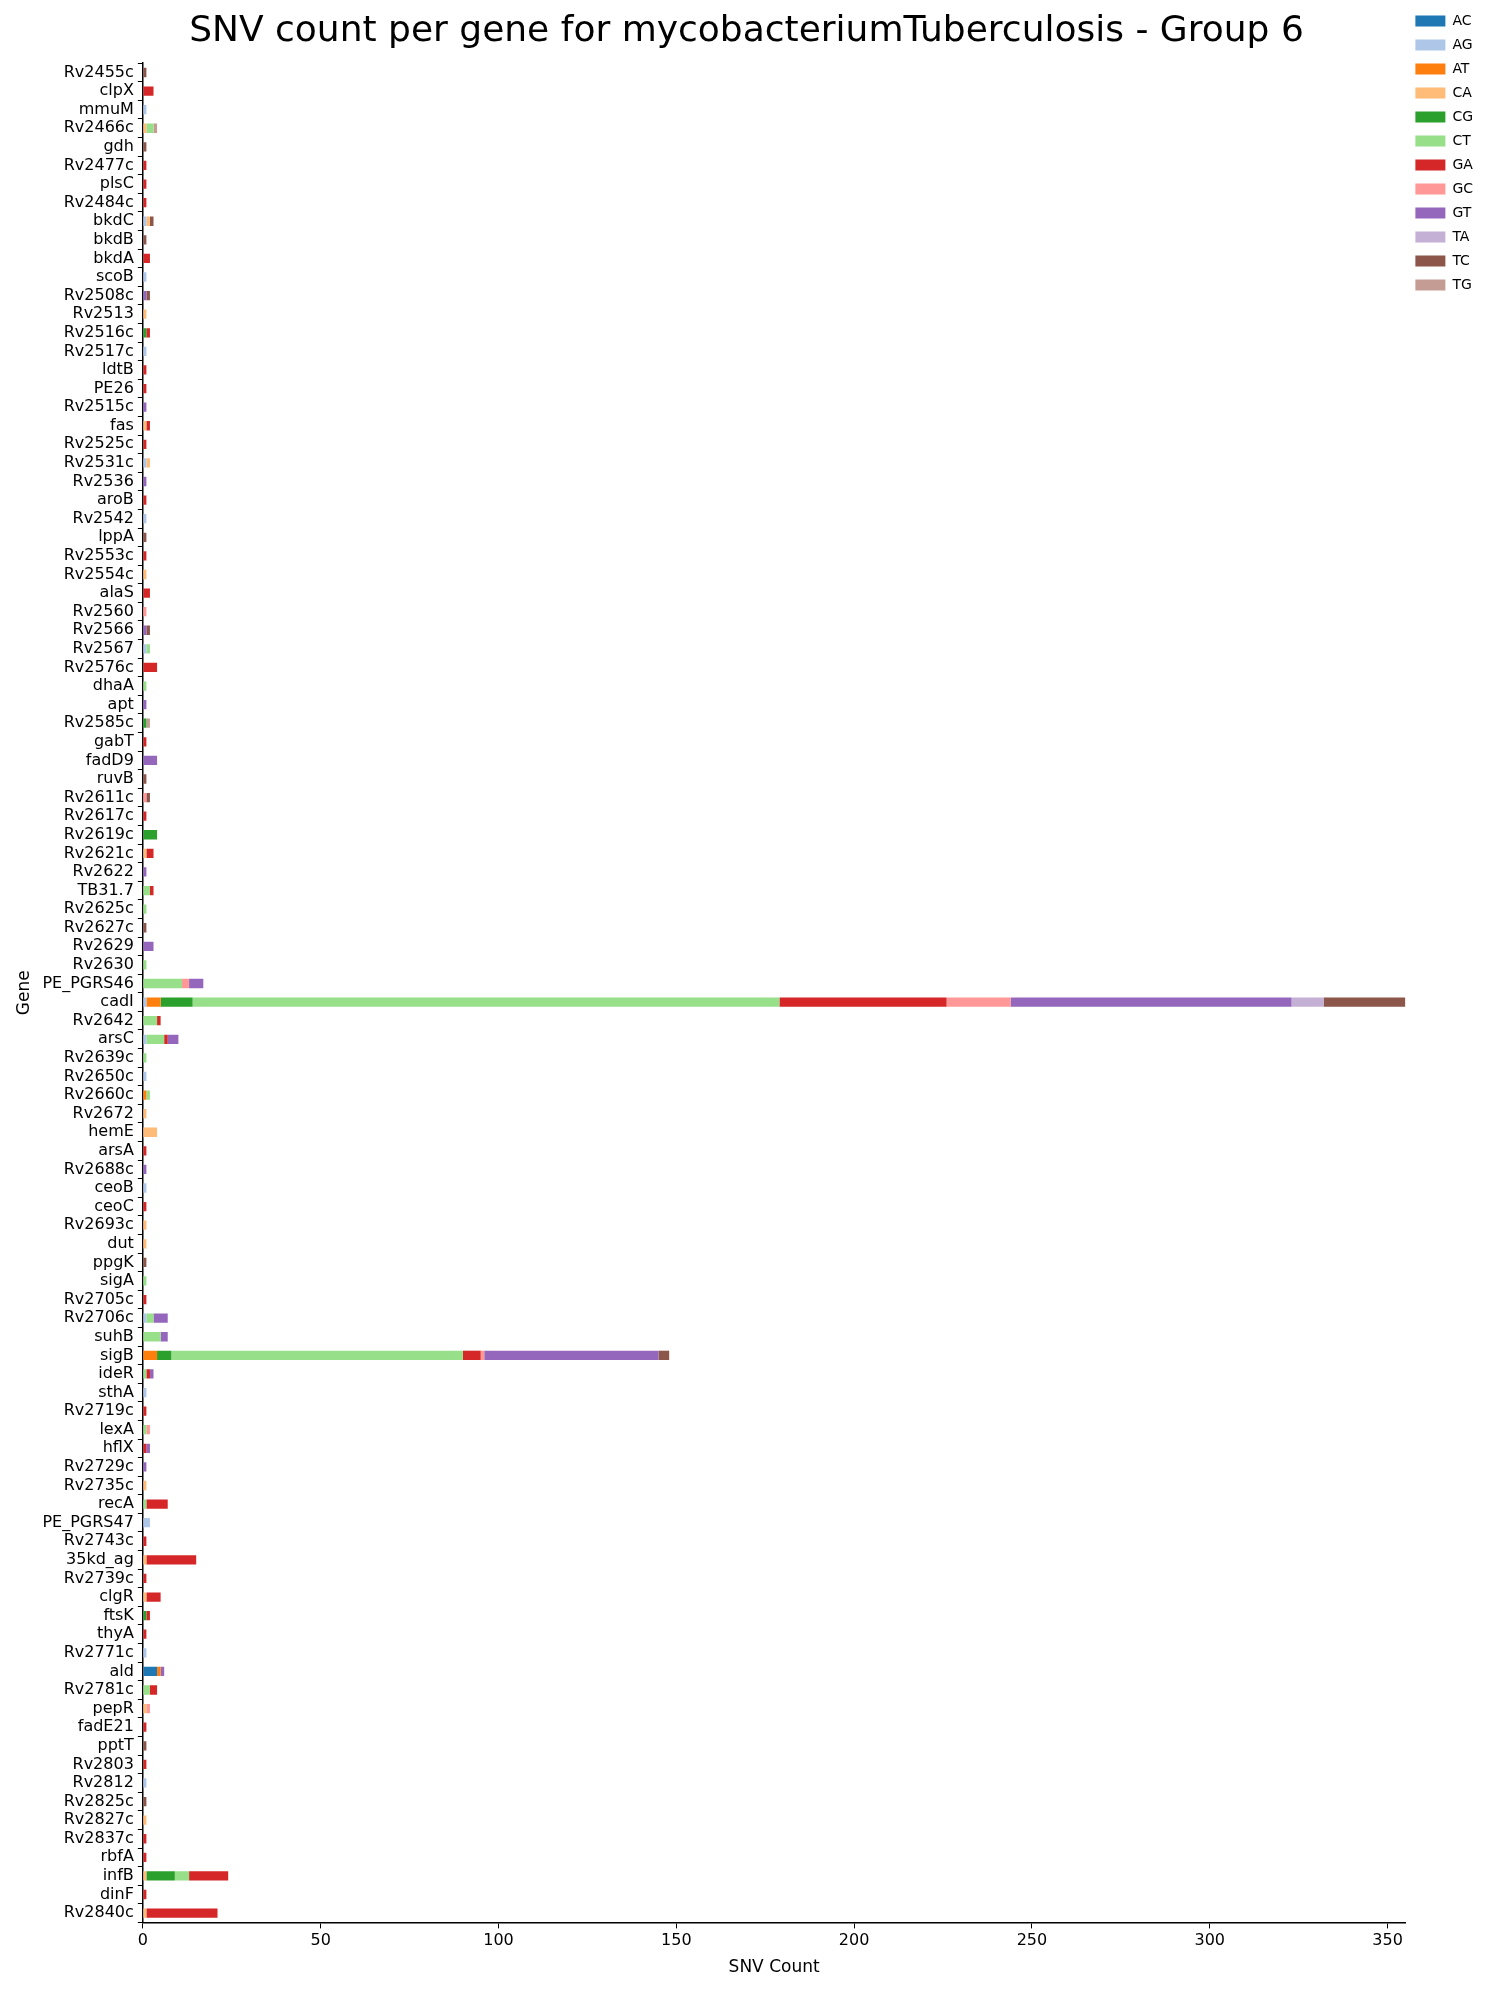 The height and width of the screenshot is (1992, 1493). I want to click on y-tick-label: gabT, so click(114, 740).